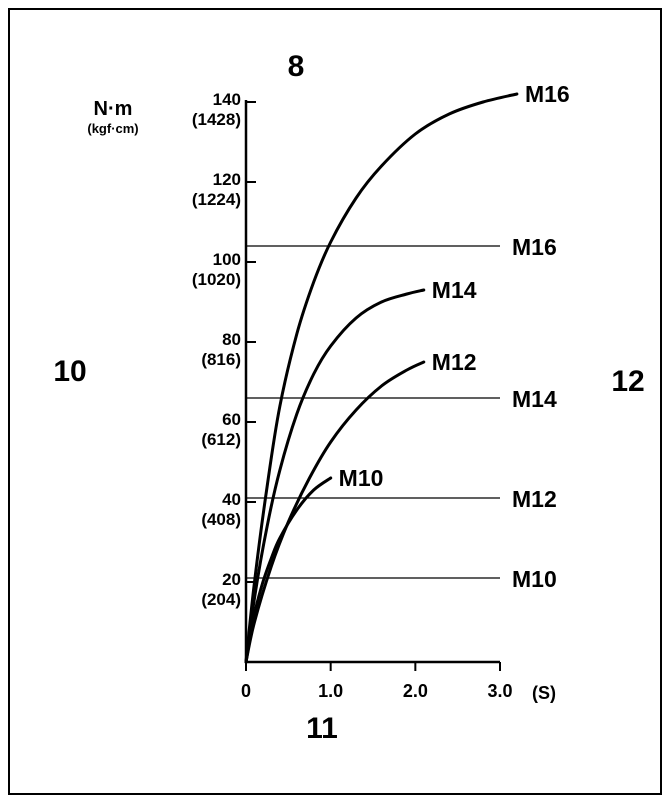 This screenshot has width=667, height=805. Describe the element at coordinates (415, 691) in the screenshot. I see `x-tick-label: 2.0` at that location.